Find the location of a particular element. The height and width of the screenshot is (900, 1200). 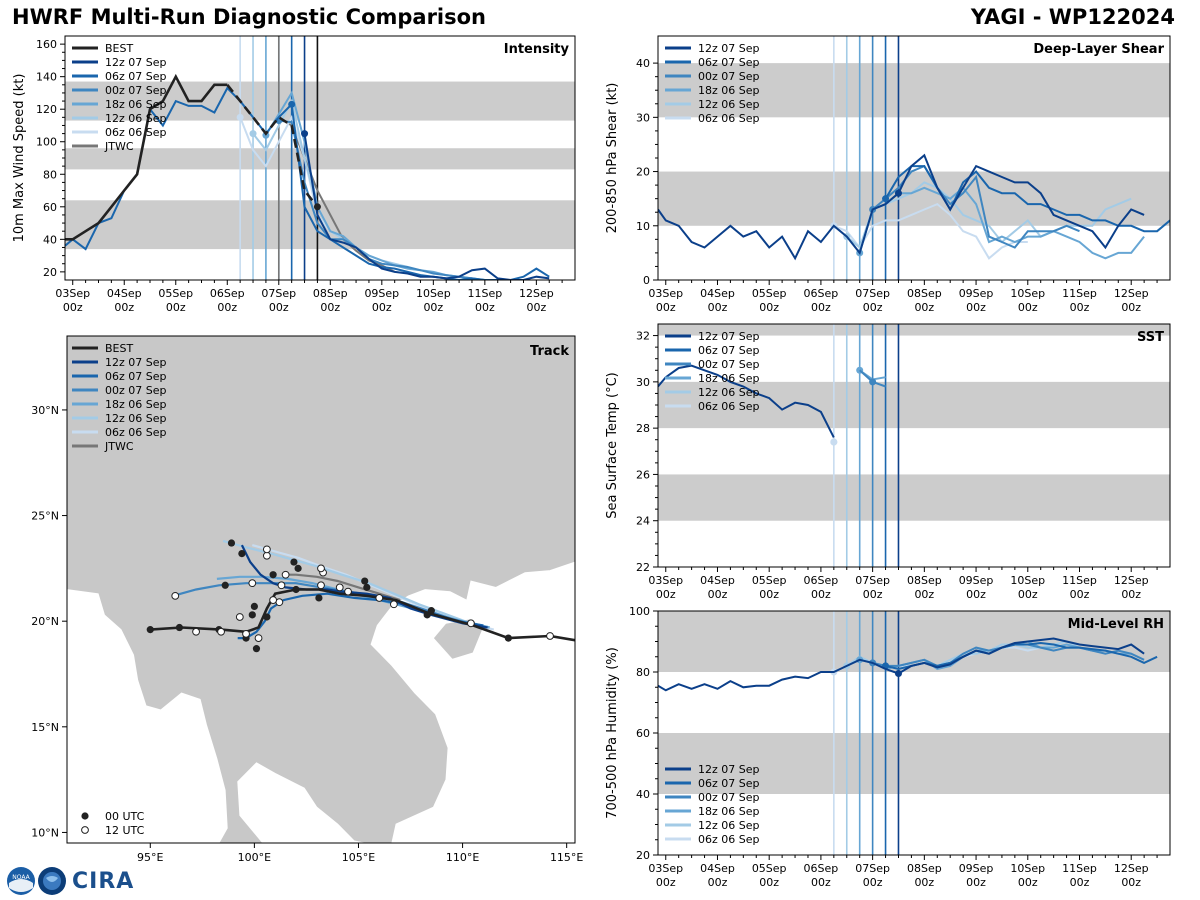

rh-xtick-day: 09Sep is located at coordinates (976, 868).